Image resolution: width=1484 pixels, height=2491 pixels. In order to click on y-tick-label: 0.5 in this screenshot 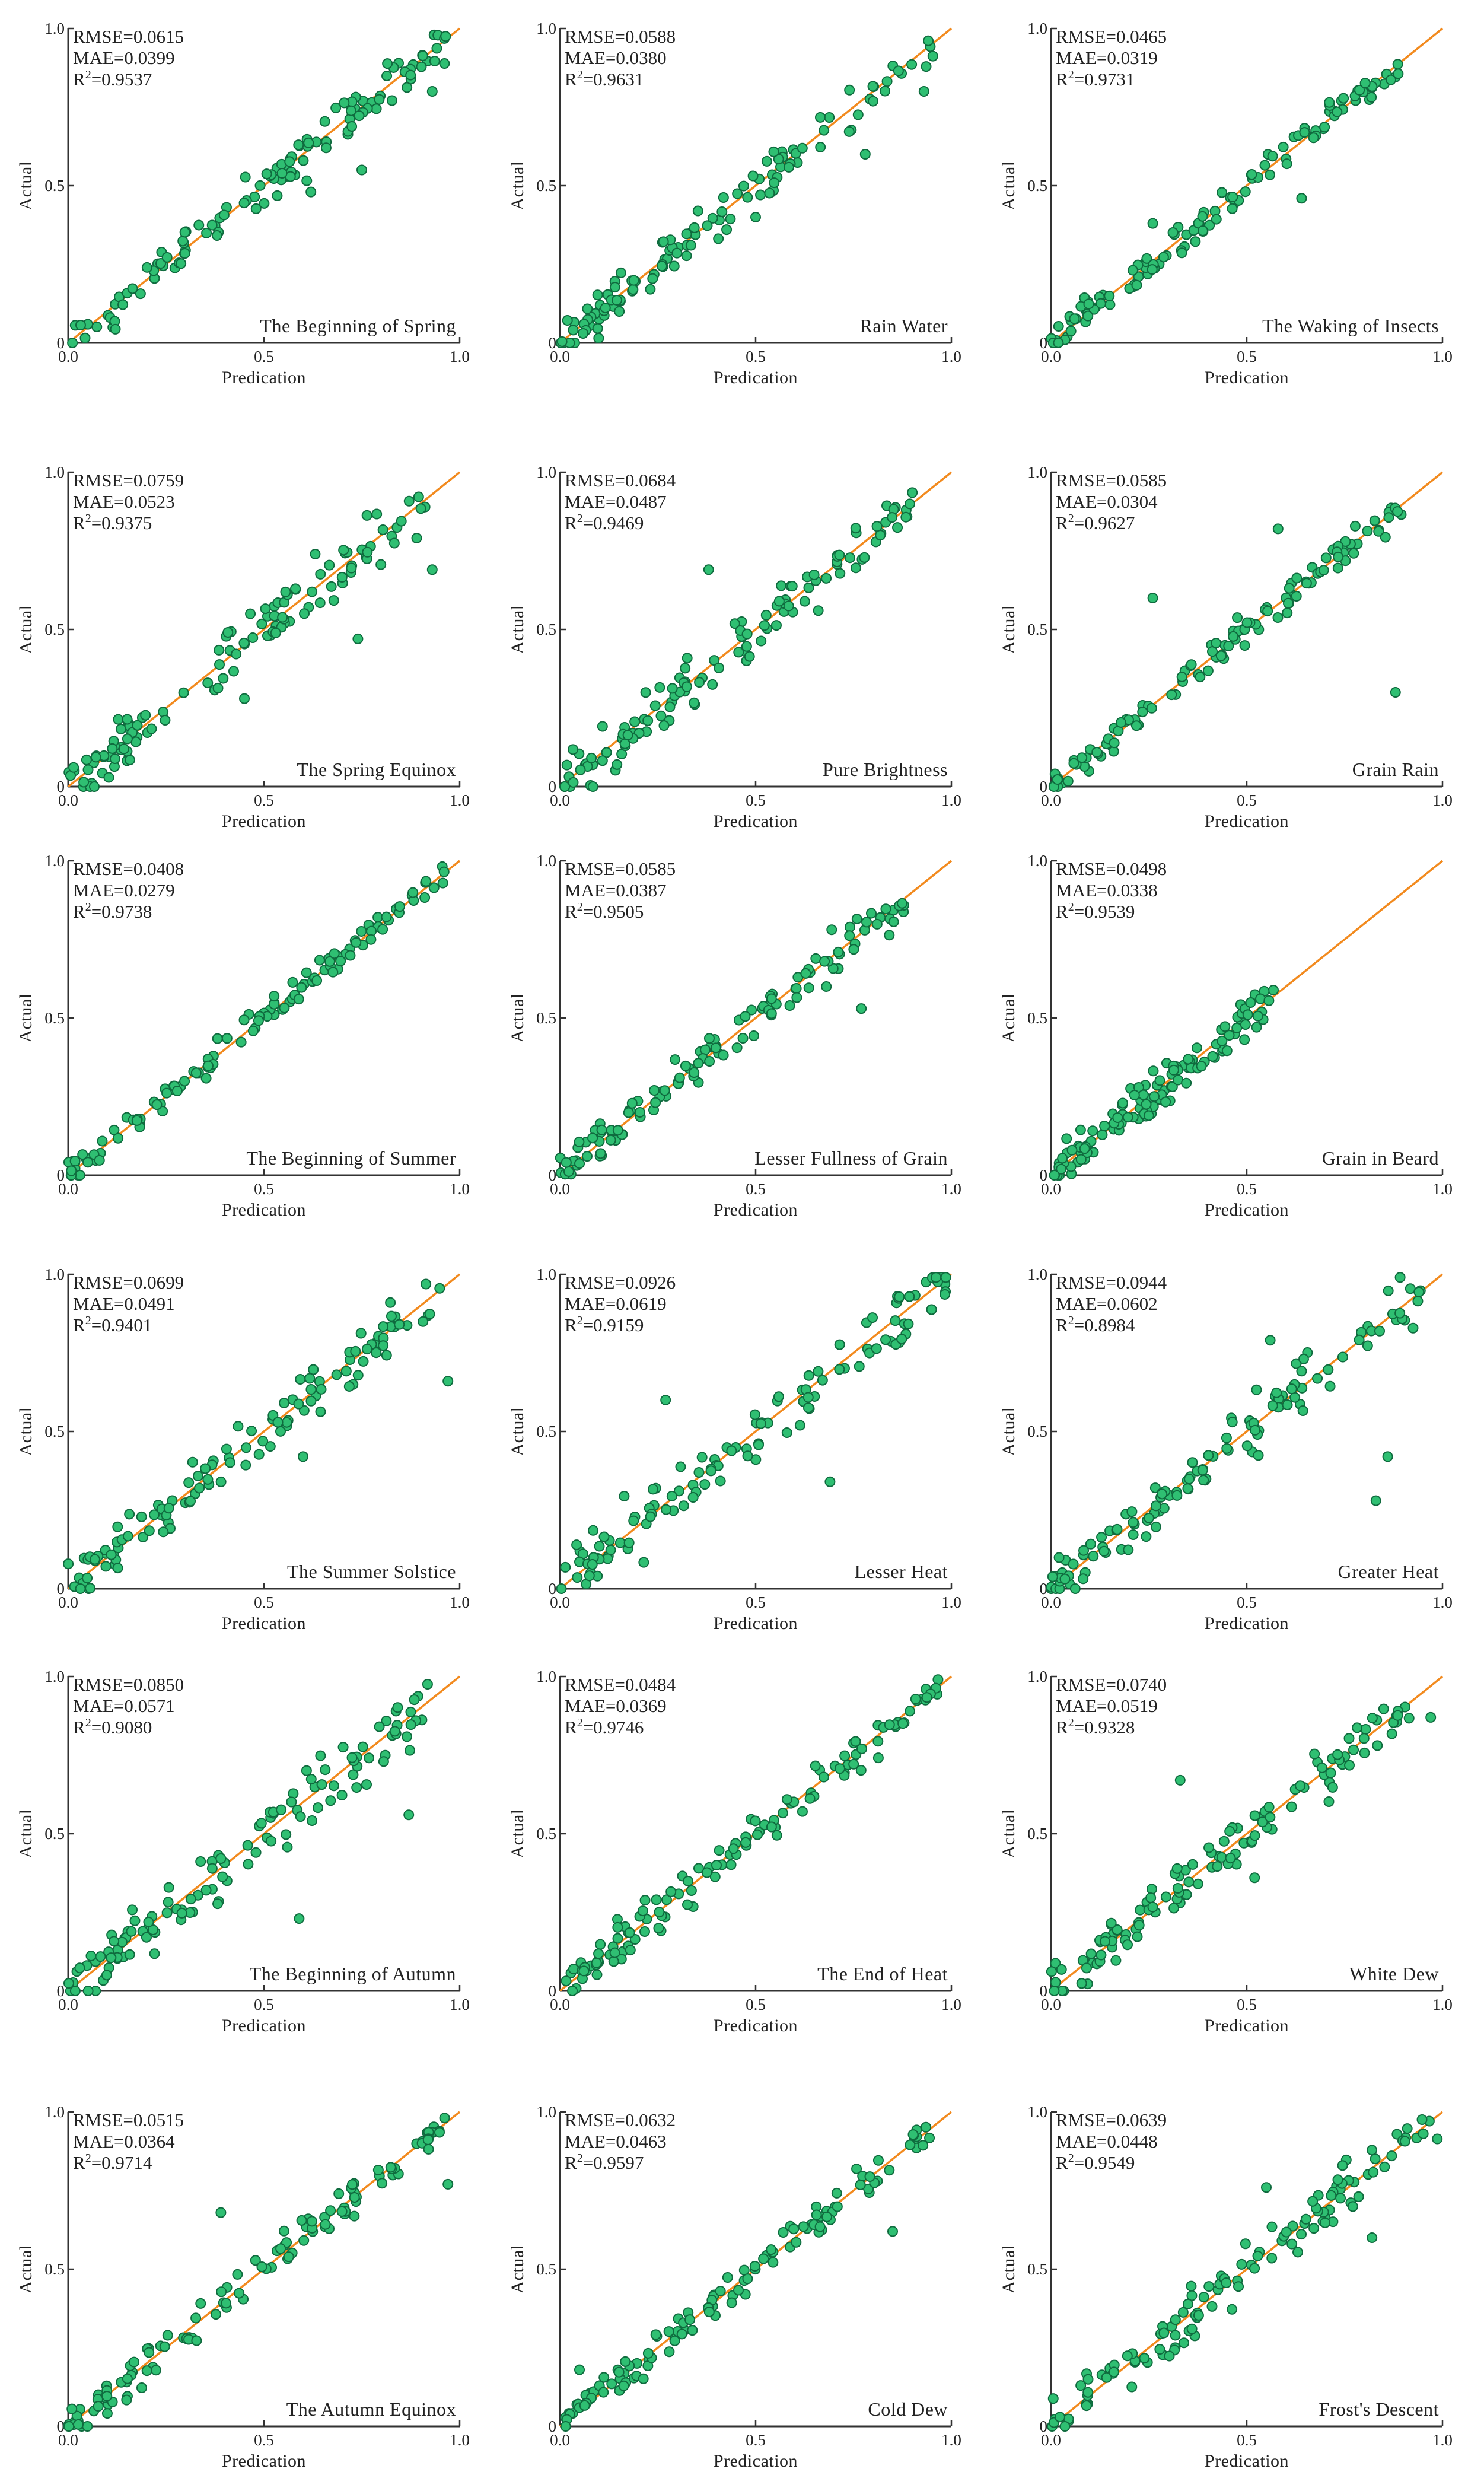, I will do `click(546, 2269)`.